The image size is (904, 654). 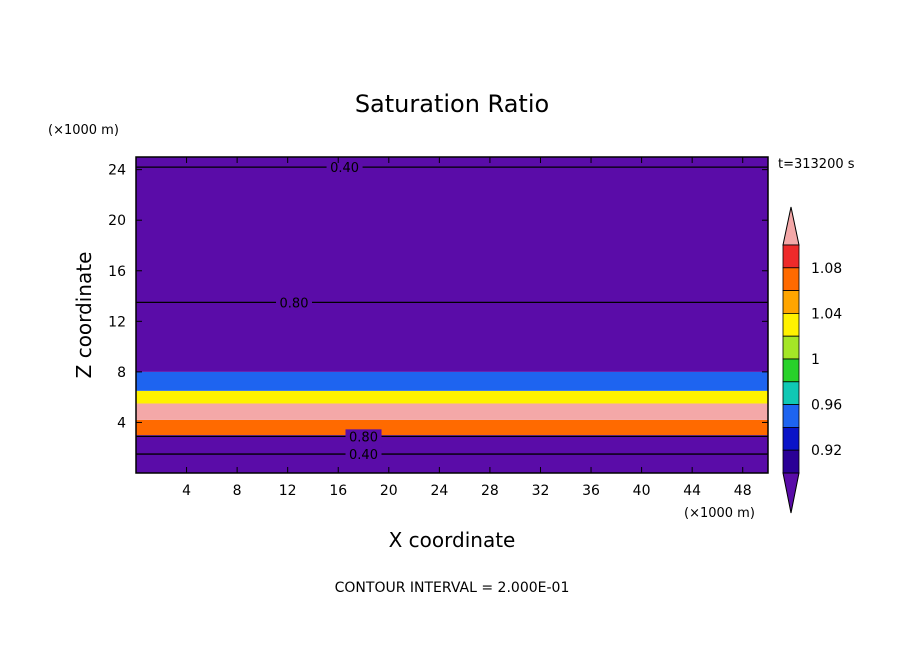 What do you see at coordinates (452, 540) in the screenshot?
I see `x-axis-title: X coordinate` at bounding box center [452, 540].